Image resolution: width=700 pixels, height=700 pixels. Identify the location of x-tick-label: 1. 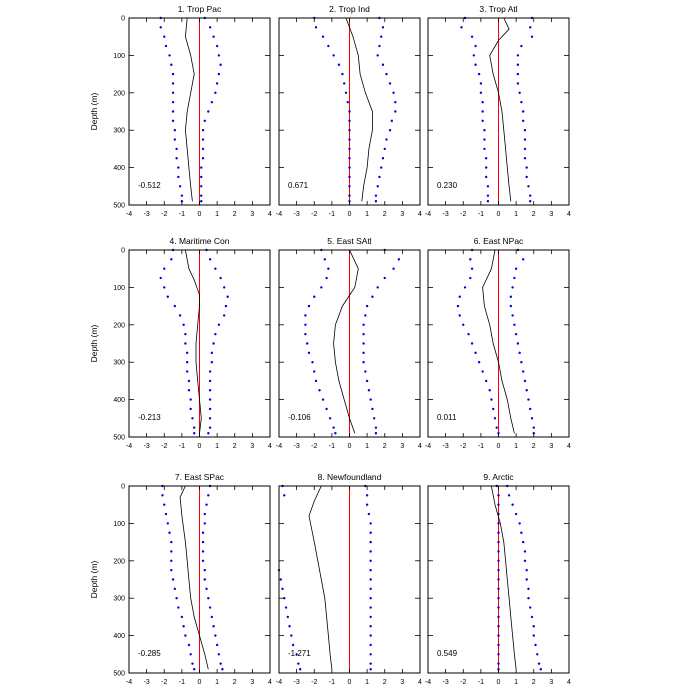
(516, 214).